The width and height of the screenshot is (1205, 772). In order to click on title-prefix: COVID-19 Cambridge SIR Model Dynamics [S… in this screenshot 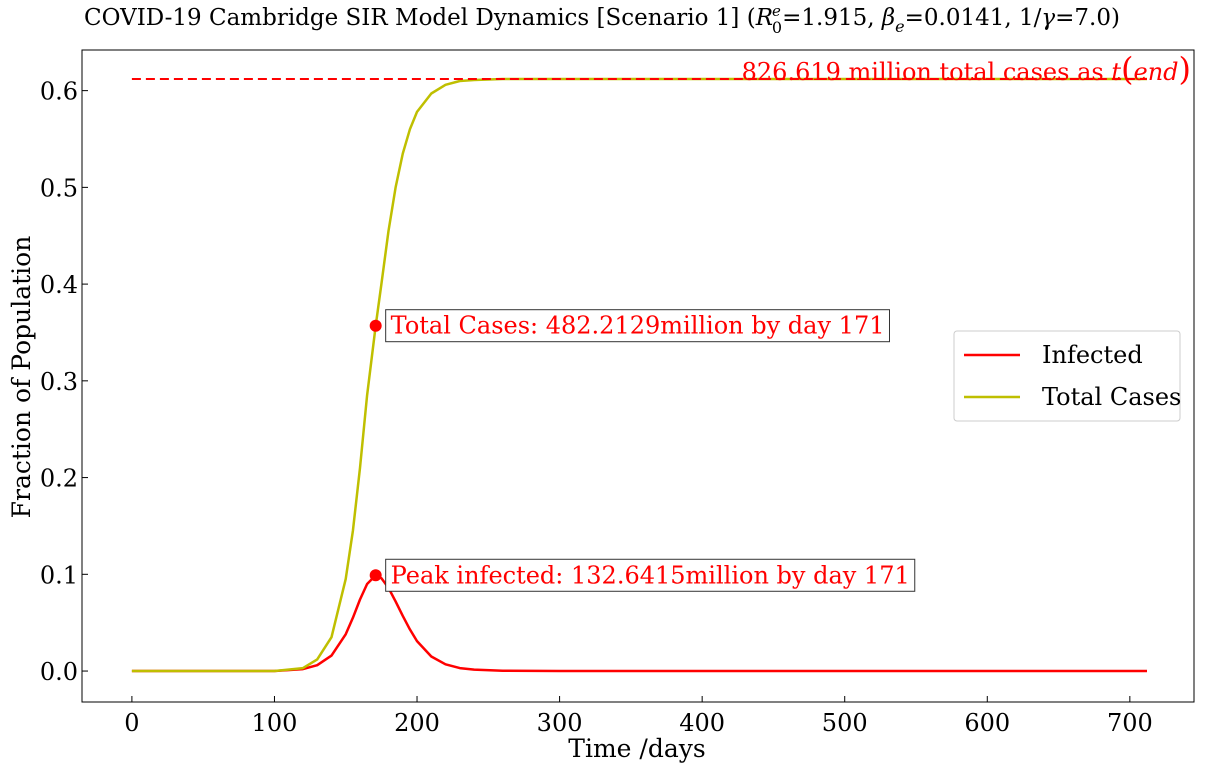, I will do `click(420, 18)`.